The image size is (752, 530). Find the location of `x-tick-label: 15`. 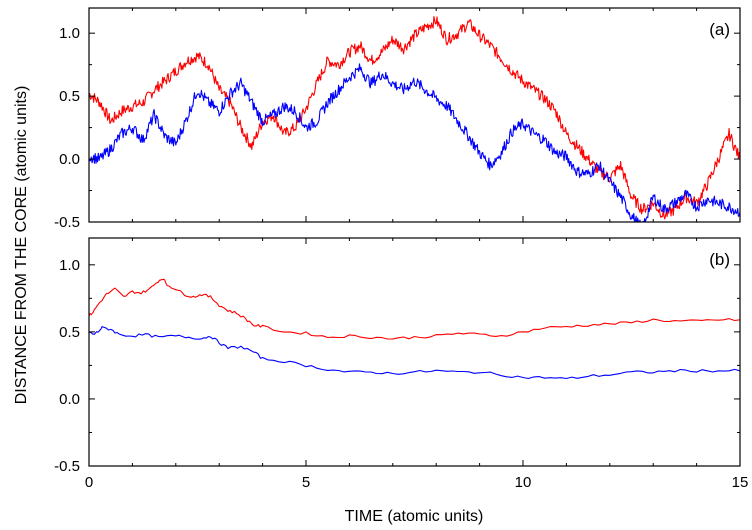

x-tick-label: 15 is located at coordinates (740, 482).